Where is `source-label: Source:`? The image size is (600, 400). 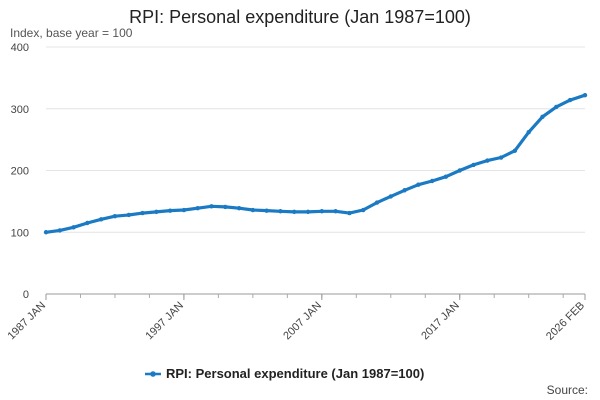 source-label: Source: is located at coordinates (567, 390).